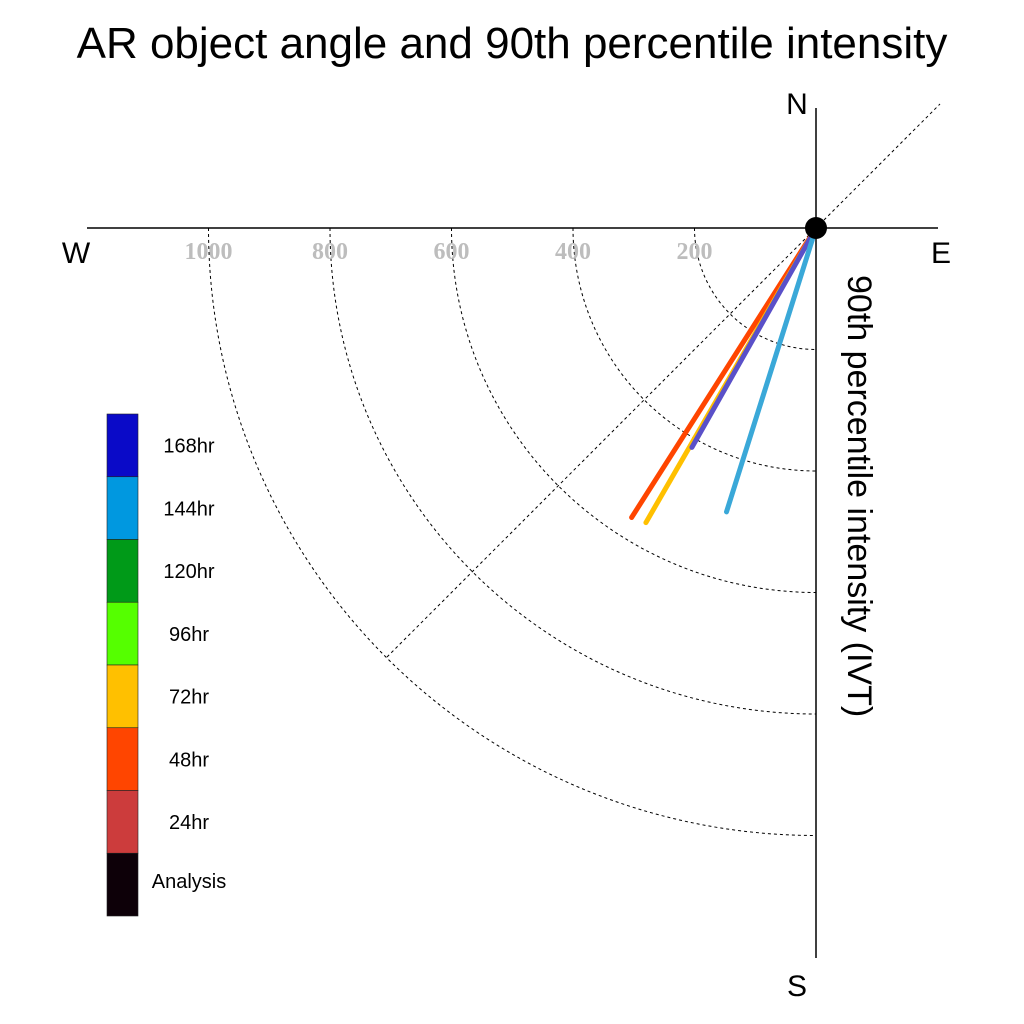 Image resolution: width=1024 pixels, height=1024 pixels. Describe the element at coordinates (122, 759) in the screenshot. I see `legend-swatch-48hr` at that location.